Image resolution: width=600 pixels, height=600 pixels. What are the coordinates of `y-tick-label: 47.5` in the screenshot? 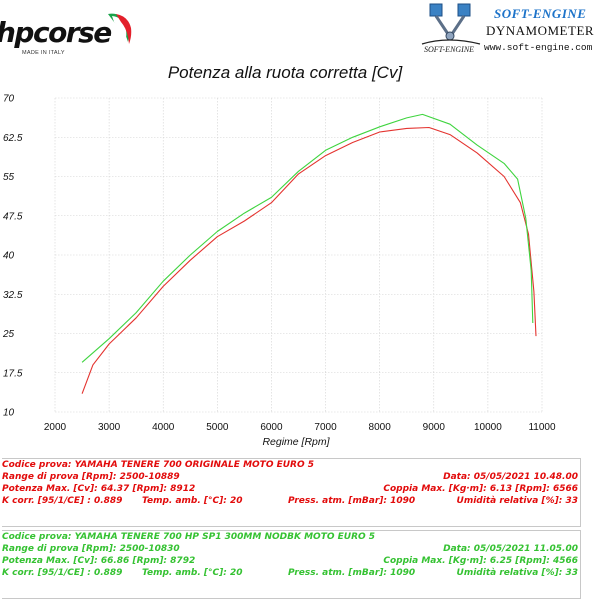 It's located at (13, 216).